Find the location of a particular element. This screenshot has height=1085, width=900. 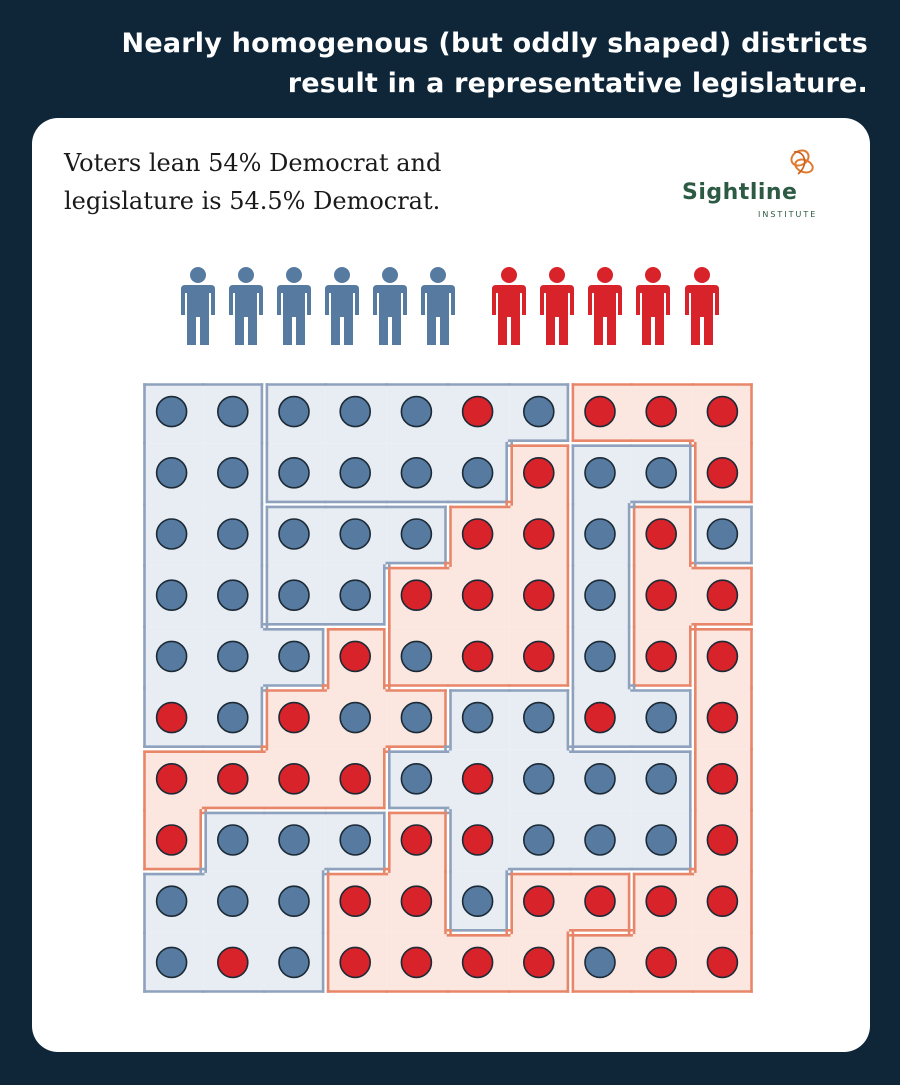

legislator-icons is located at coordinates (450, 306).